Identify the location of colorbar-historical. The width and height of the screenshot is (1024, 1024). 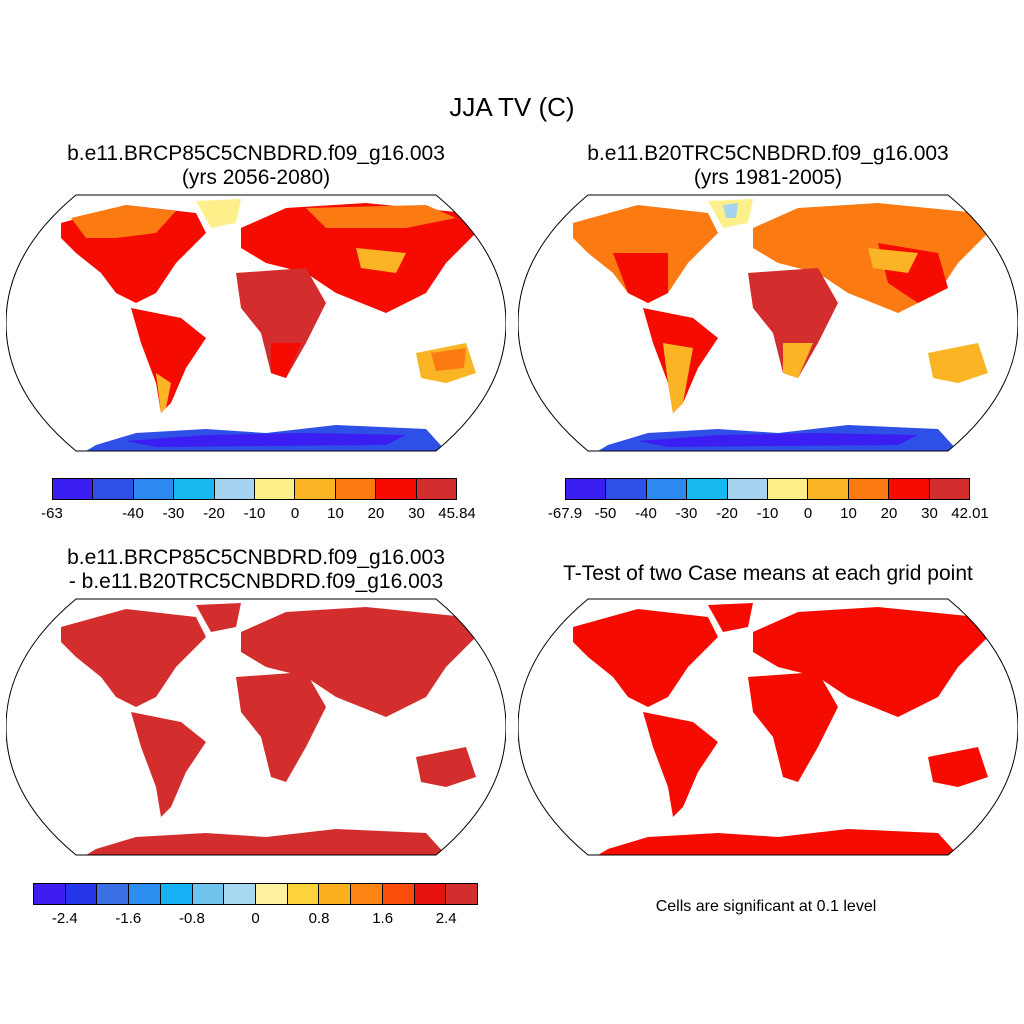
(767, 489).